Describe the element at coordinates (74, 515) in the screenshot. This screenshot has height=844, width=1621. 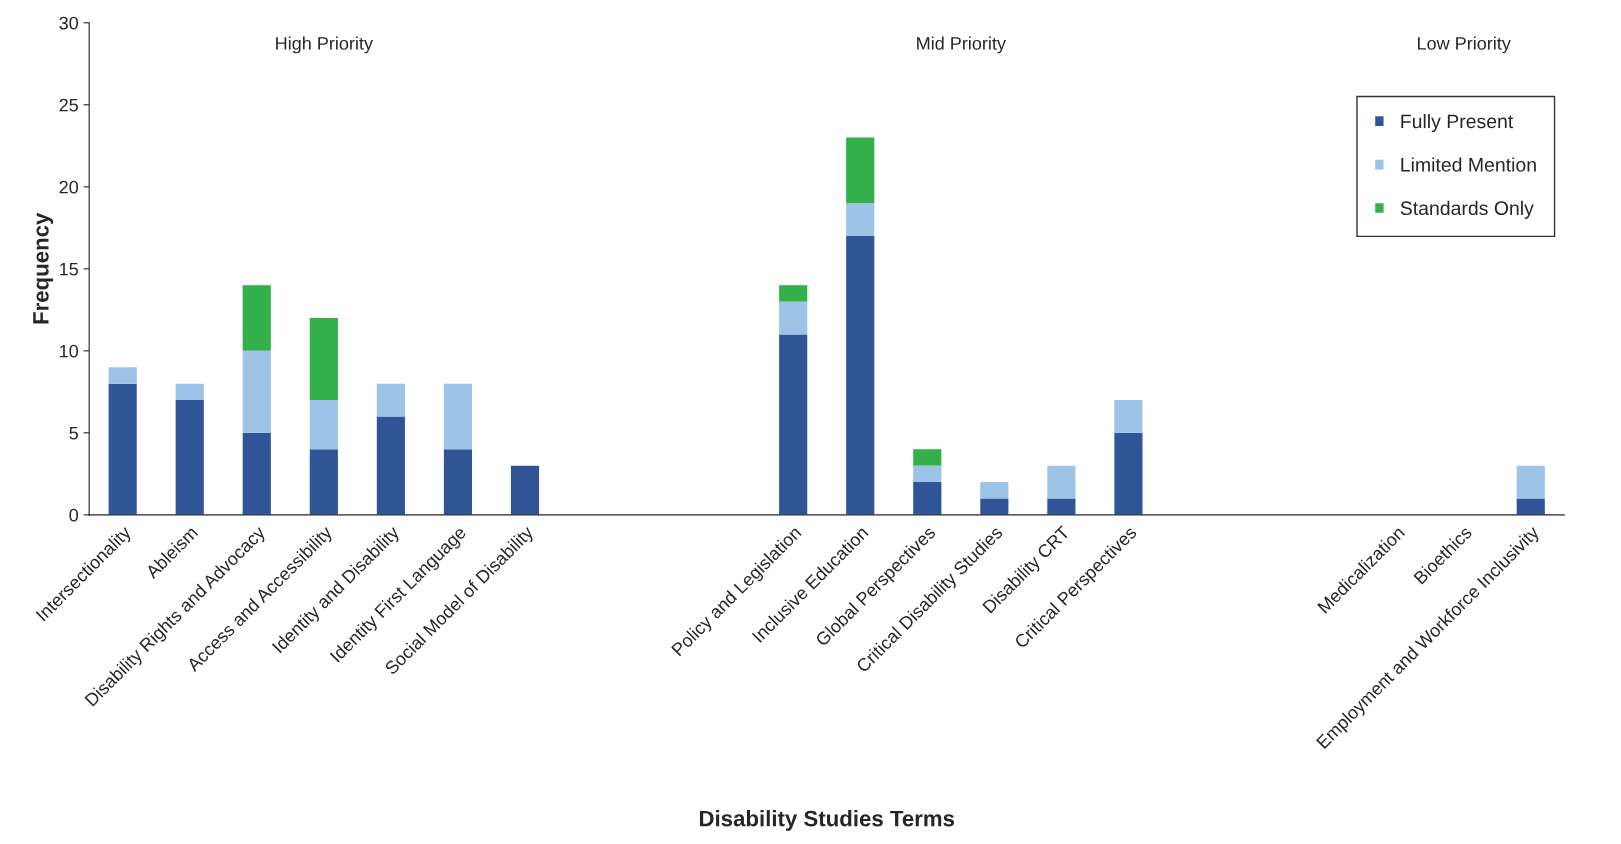
I see `y-tick-label: 0` at that location.